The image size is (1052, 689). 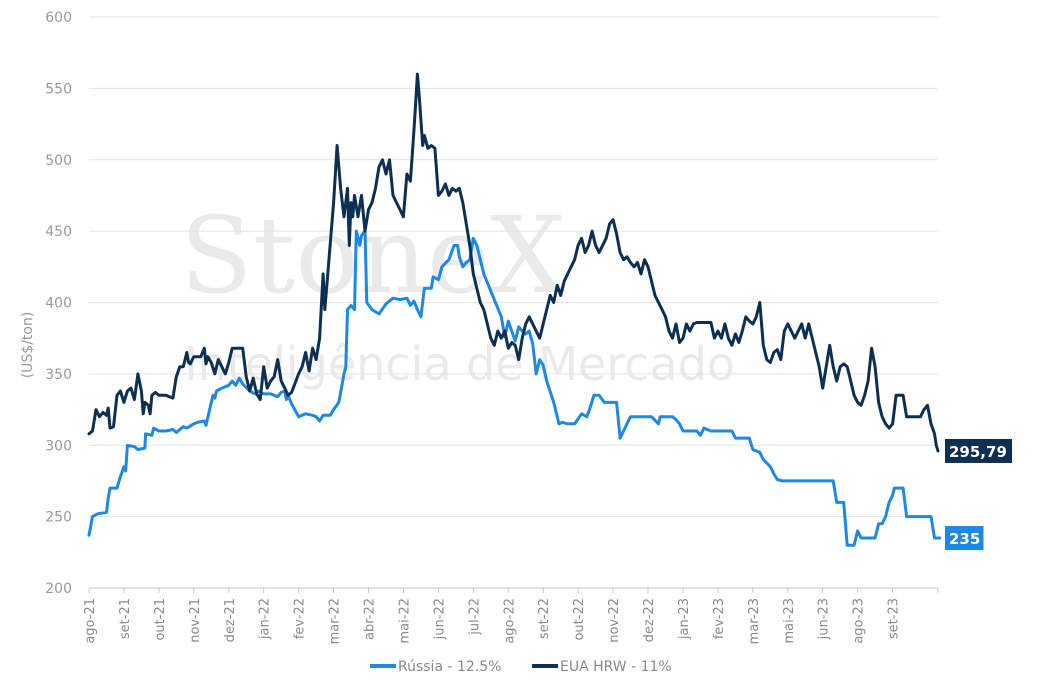 I want to click on y-tick-label: 300, so click(x=58, y=446).